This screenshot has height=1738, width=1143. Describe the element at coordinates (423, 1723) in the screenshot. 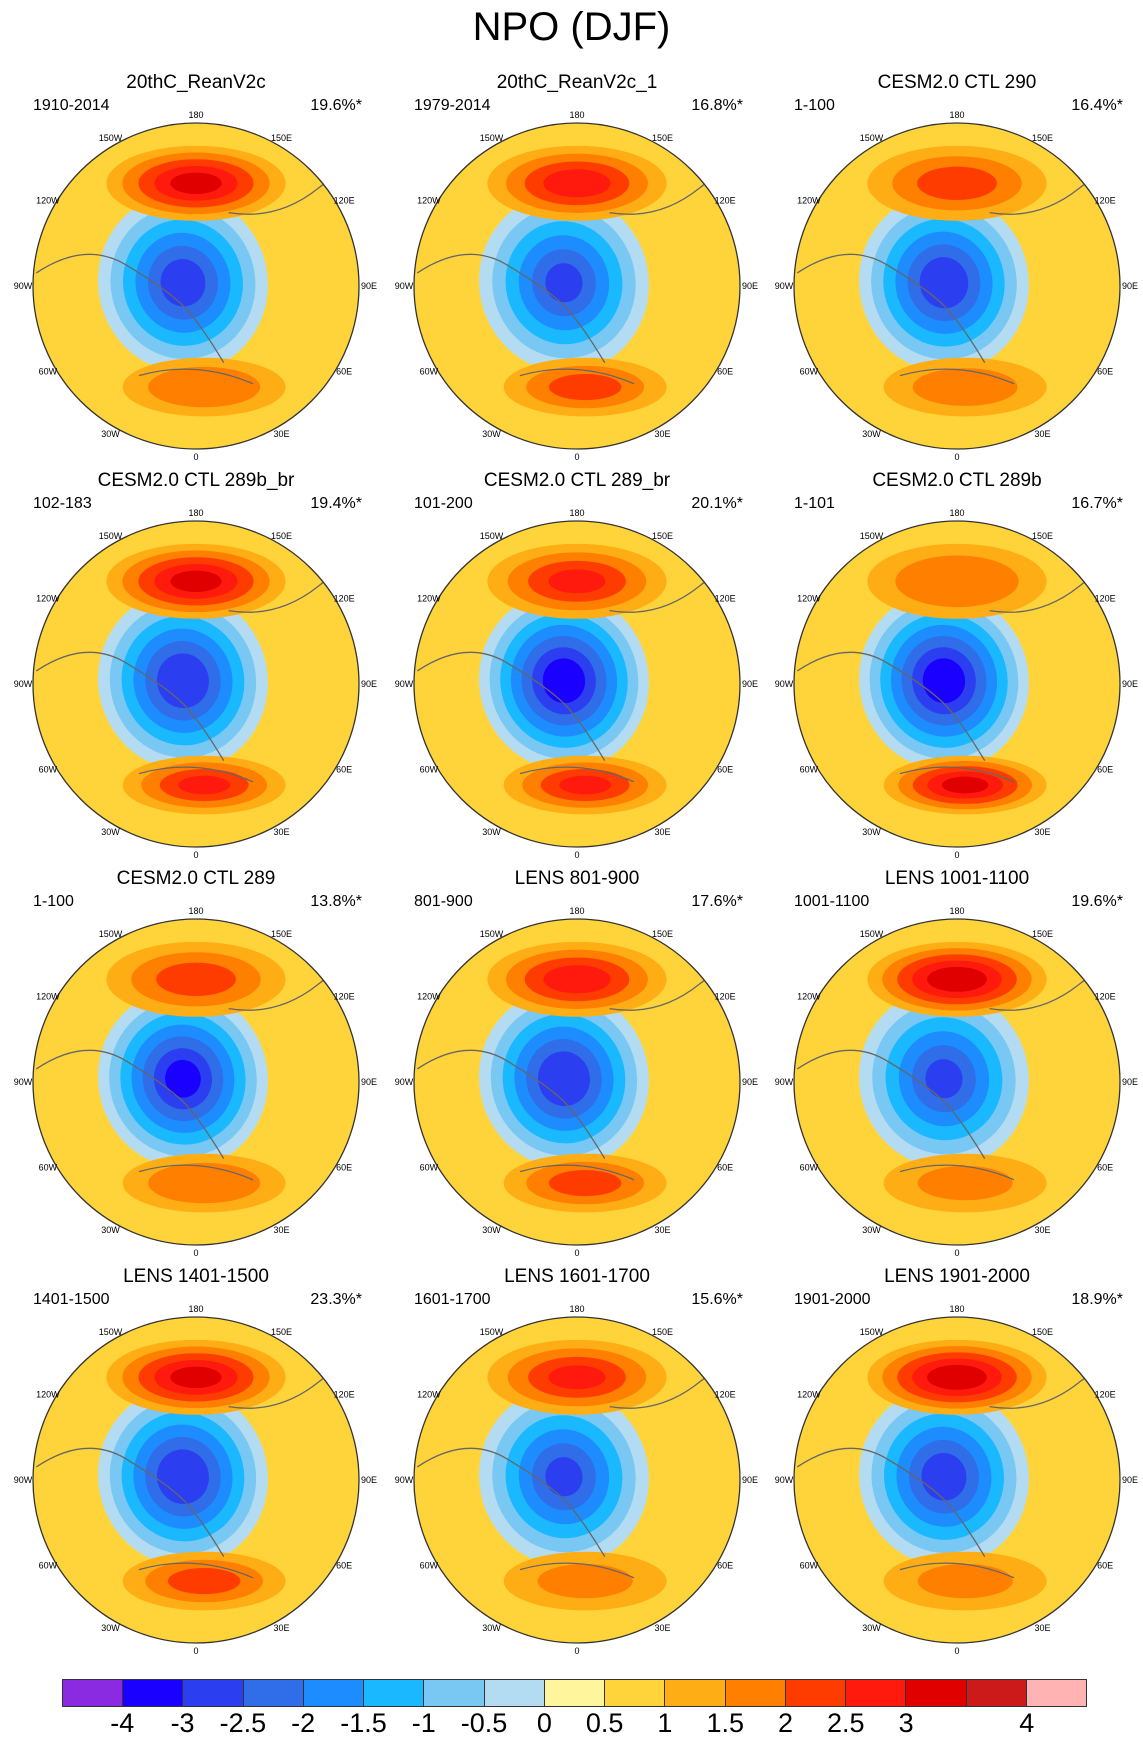

I see `colorbar-tick-label: -1` at that location.